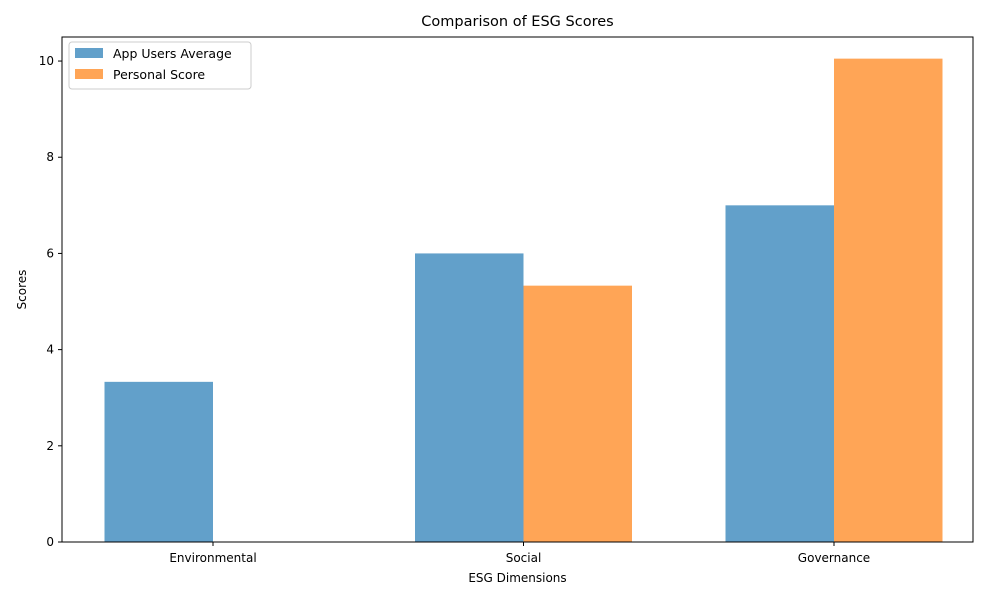 The height and width of the screenshot is (600, 1000). Describe the element at coordinates (888, 300) in the screenshot. I see `bar-personal-score-governance` at that location.